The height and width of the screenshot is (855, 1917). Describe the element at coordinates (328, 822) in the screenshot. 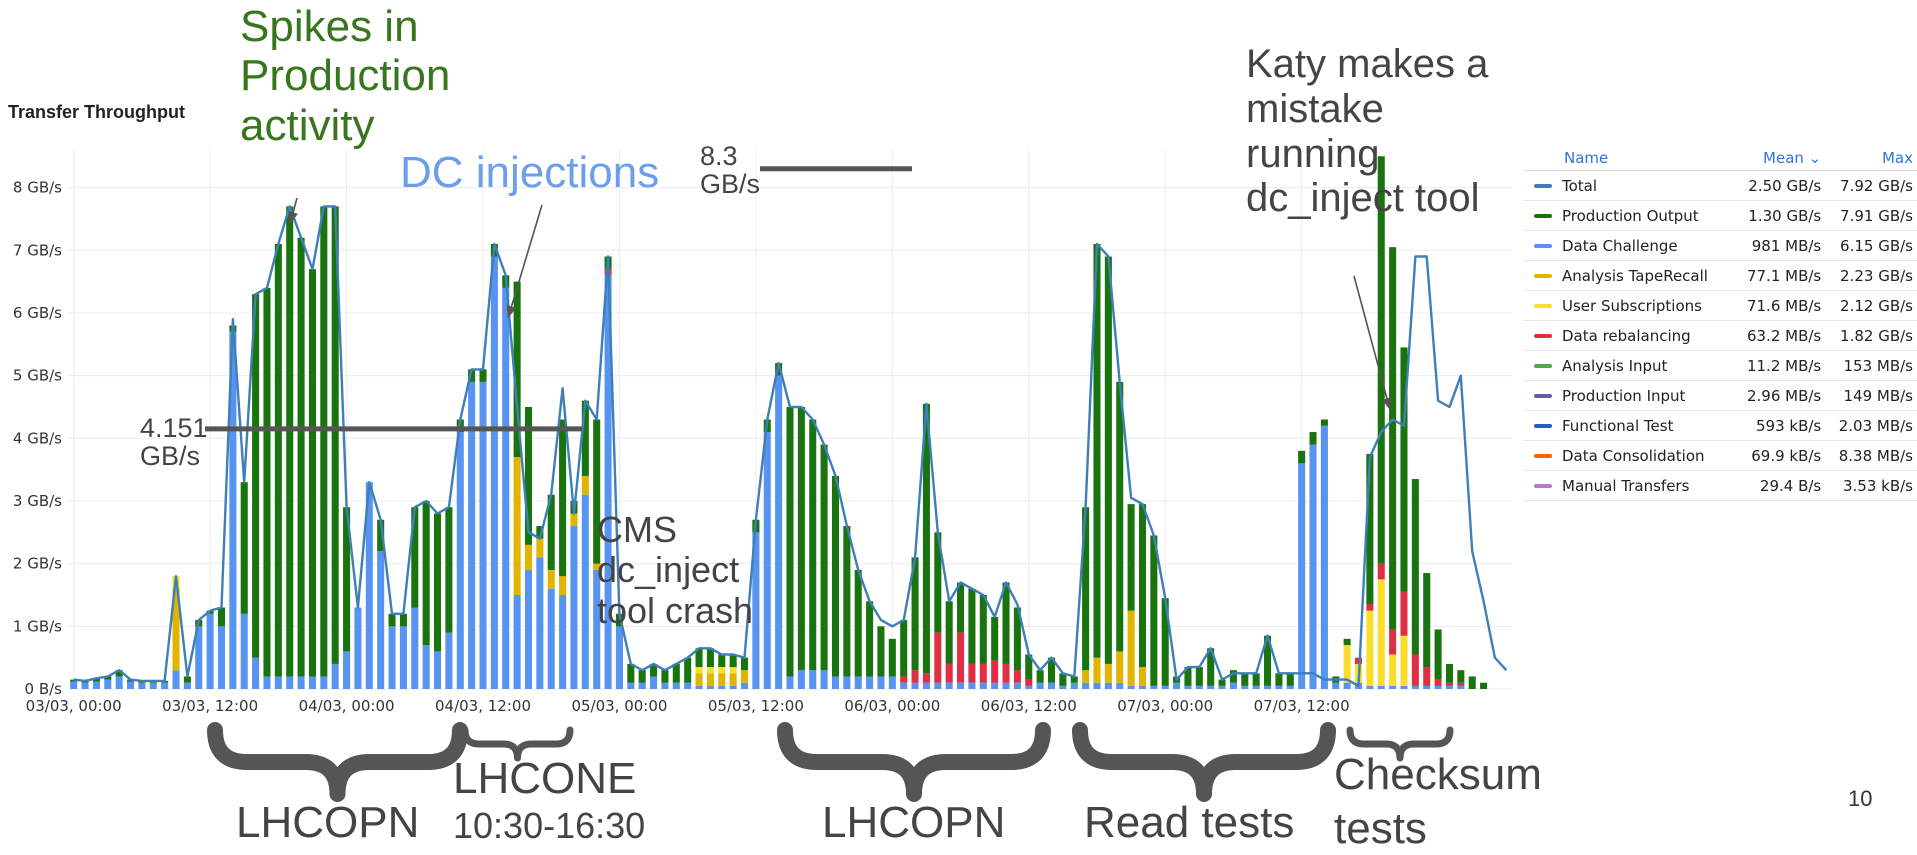

I see `brace-label-lhcopn-1: LHCOPN` at that location.